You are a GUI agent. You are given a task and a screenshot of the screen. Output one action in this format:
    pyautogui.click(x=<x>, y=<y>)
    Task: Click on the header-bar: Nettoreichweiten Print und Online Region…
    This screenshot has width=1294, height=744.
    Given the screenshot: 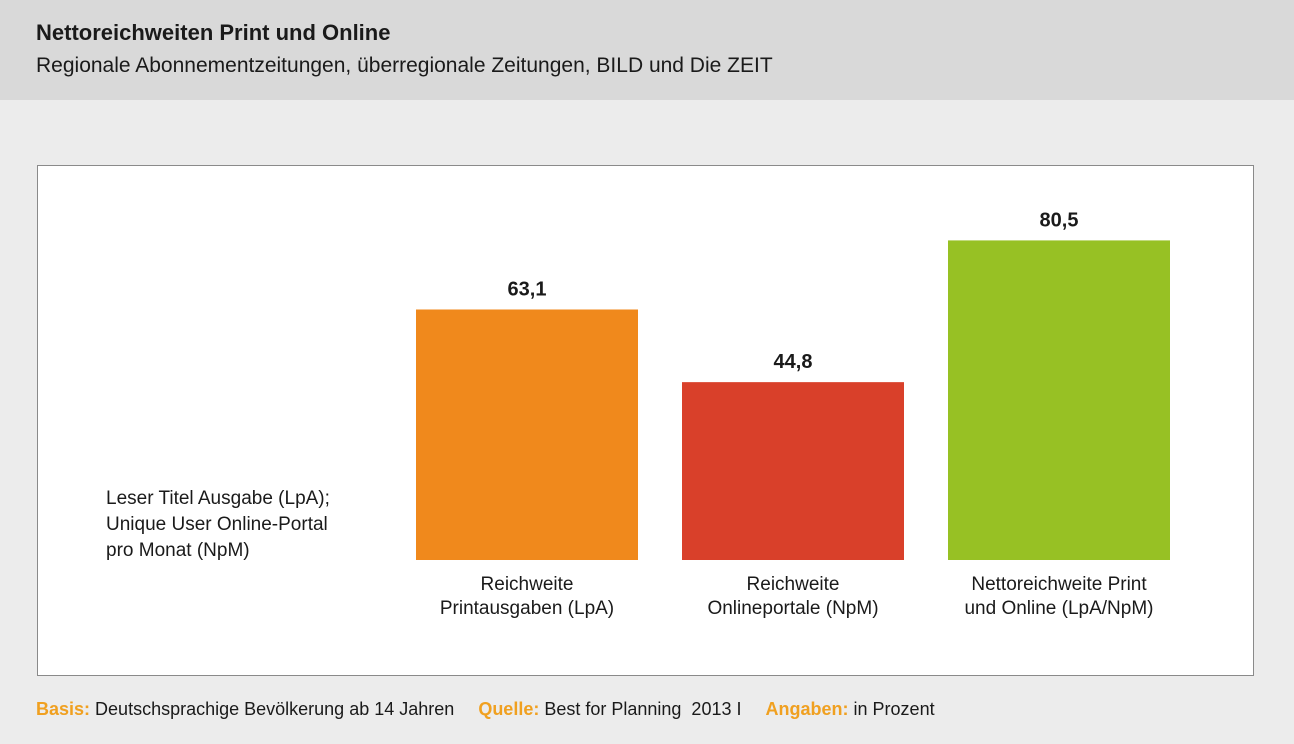 What is the action you would take?
    pyautogui.click(x=647, y=50)
    